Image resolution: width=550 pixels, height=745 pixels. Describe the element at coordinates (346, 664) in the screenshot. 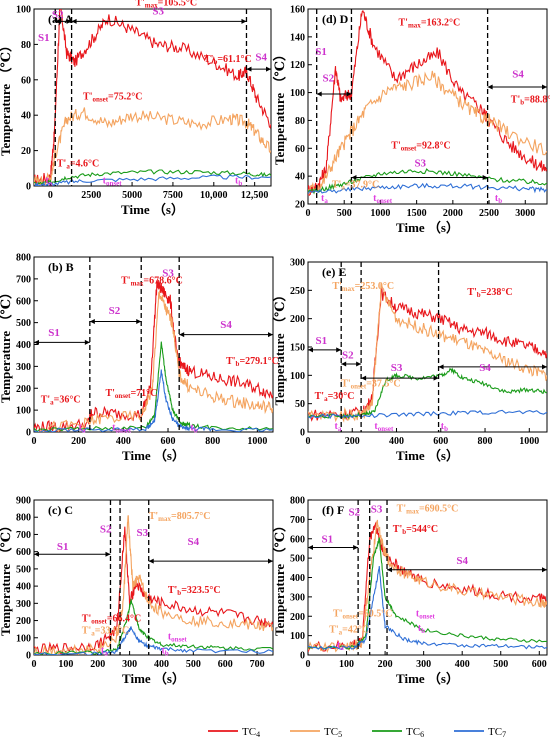

I see `x-tick-label: 100` at that location.